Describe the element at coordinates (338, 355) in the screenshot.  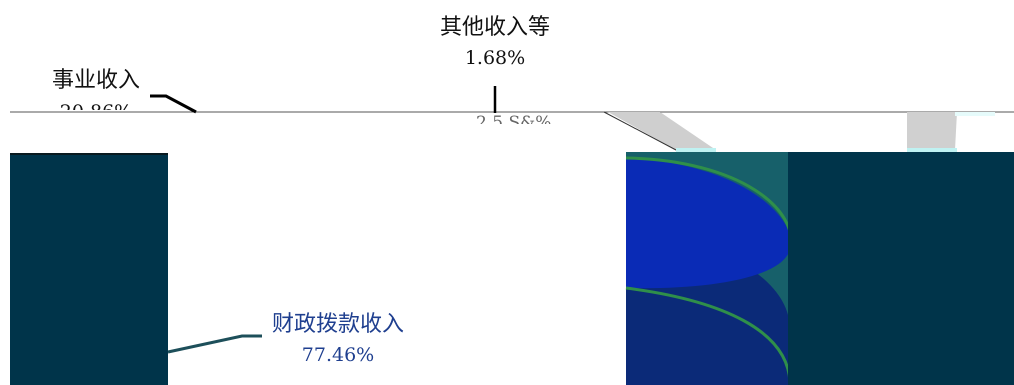
I see `label-caizheng-value: 77.46%` at that location.